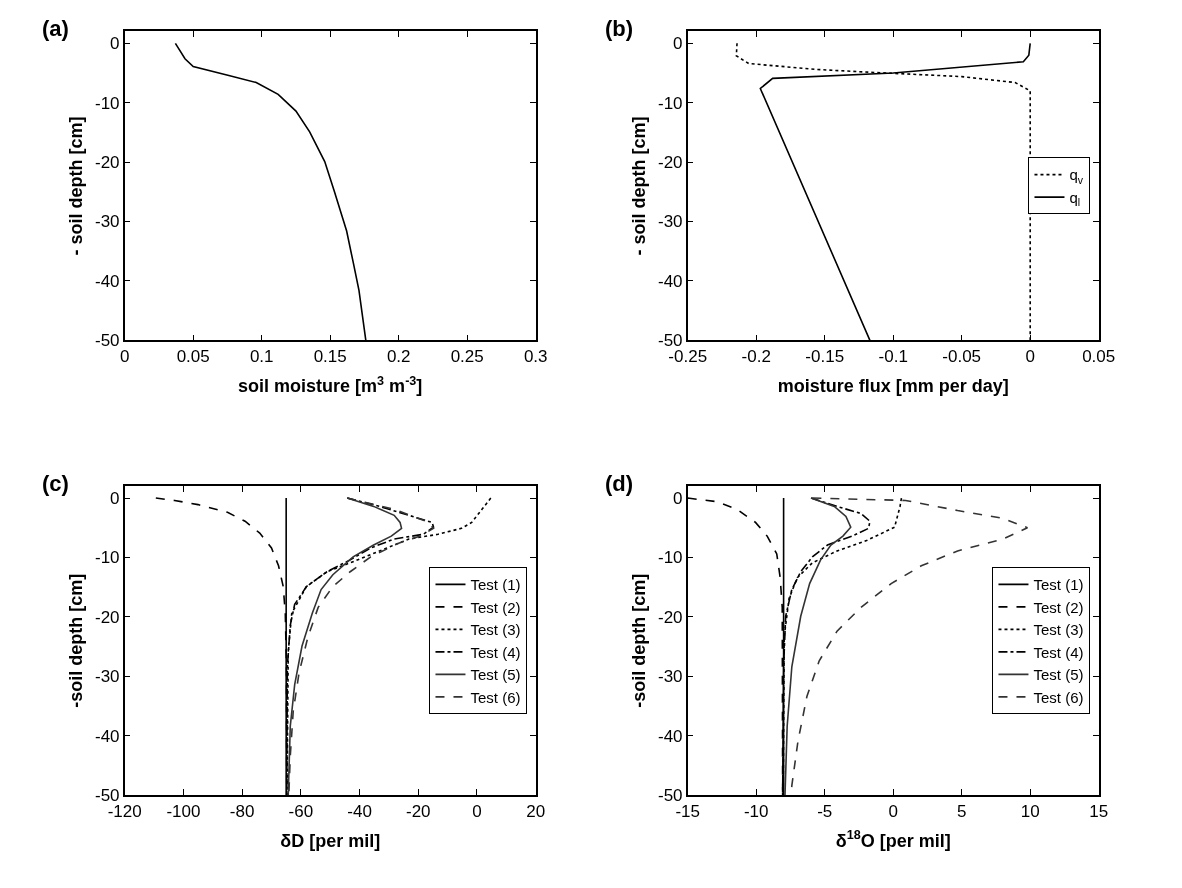 The image size is (1182, 888). What do you see at coordinates (1076, 176) in the screenshot?
I see `legend-label: q$_{v}$` at bounding box center [1076, 176].